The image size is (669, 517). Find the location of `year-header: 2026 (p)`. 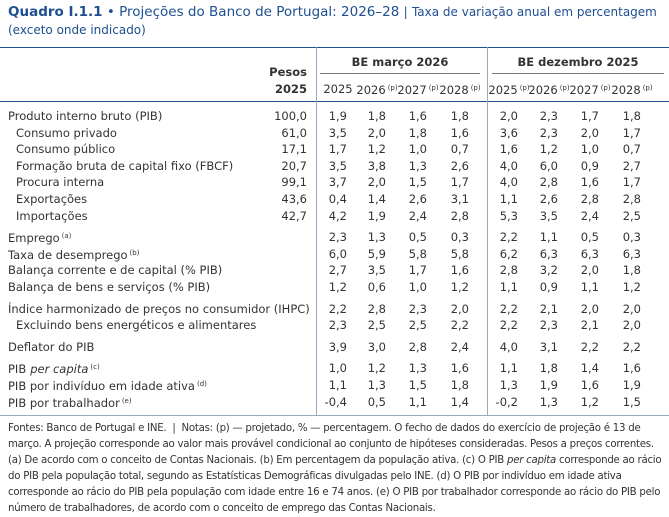

year-header: 2026 (p) is located at coordinates (548, 89).